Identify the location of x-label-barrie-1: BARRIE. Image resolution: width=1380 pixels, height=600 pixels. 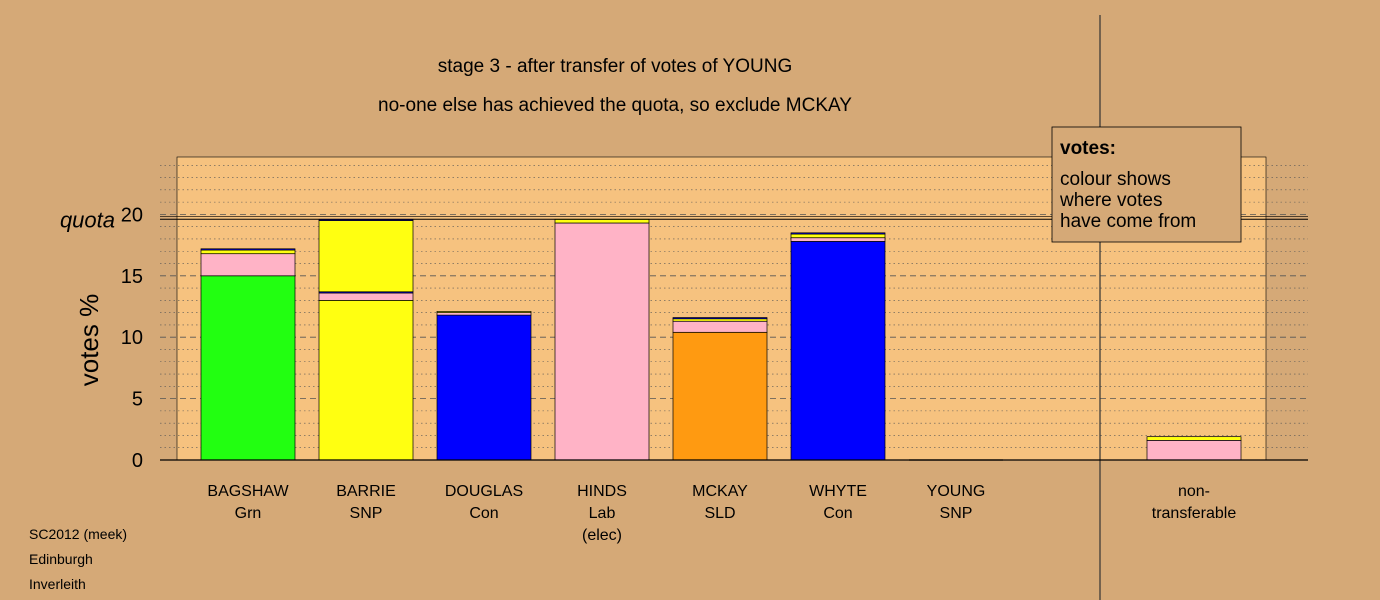
(366, 491).